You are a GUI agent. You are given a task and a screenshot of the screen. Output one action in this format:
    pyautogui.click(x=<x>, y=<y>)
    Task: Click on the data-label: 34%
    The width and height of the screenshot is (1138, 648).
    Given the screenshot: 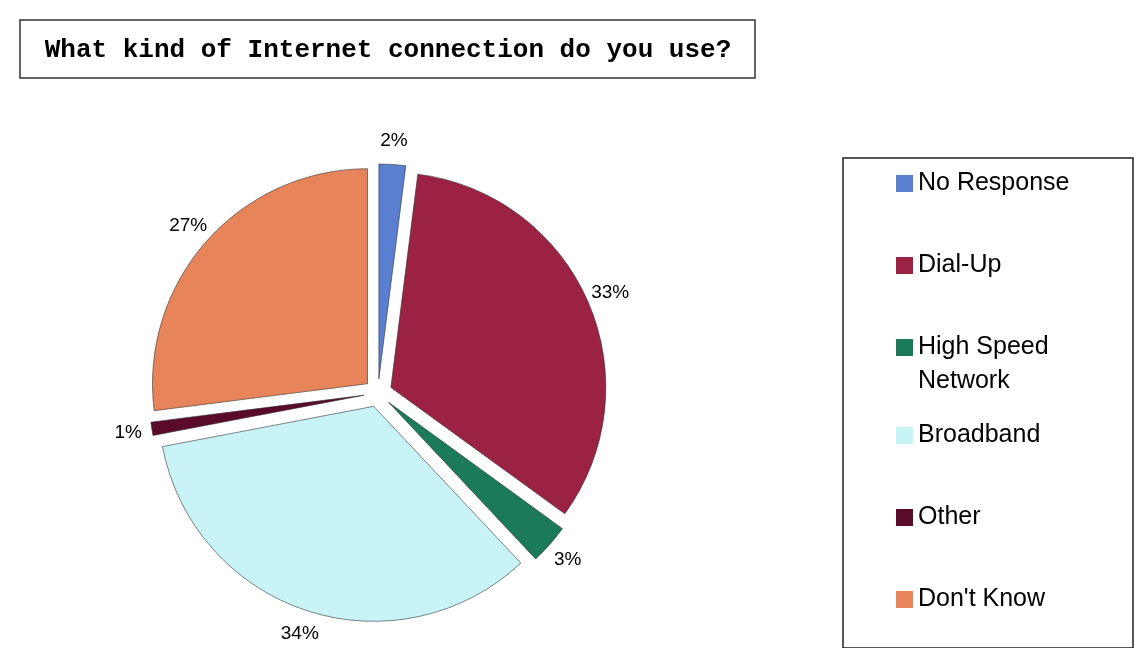 What is the action you would take?
    pyautogui.click(x=299, y=632)
    